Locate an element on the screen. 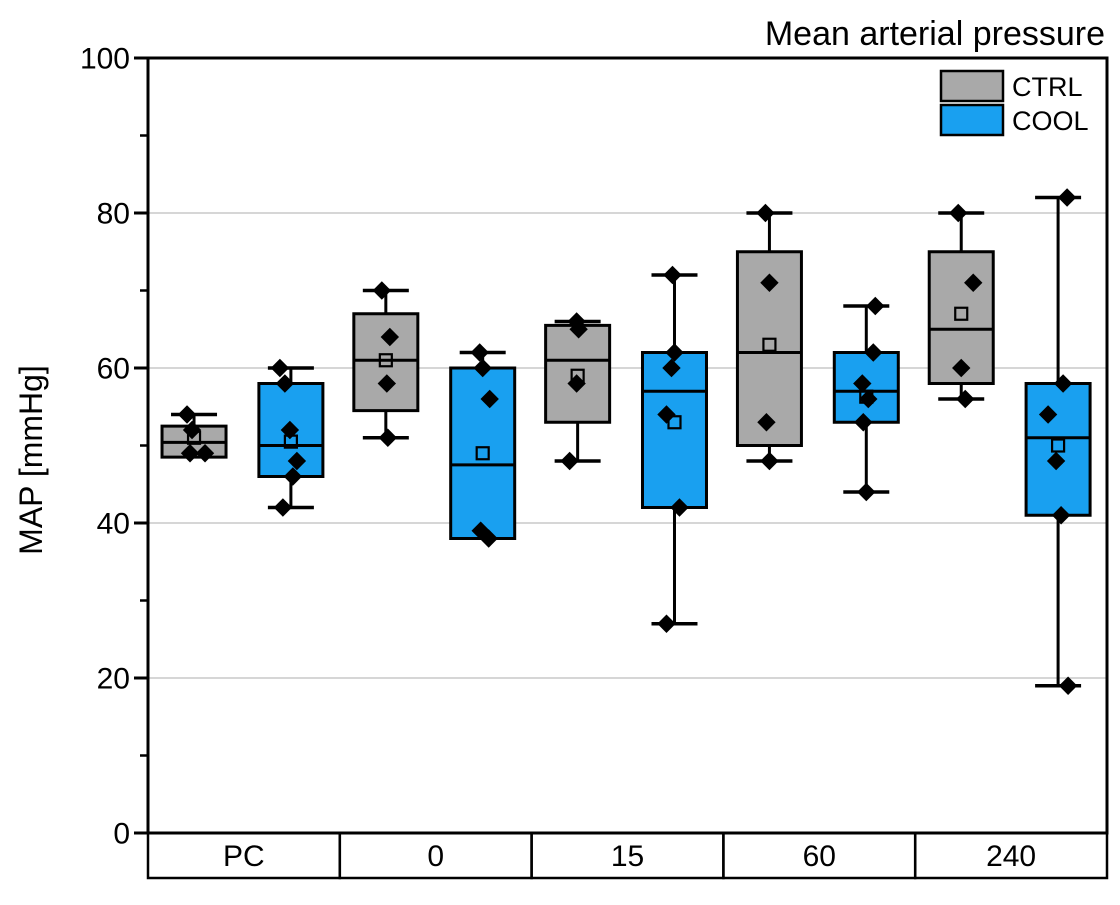 The image size is (1120, 905). box-group-CTRL-PC is located at coordinates (194, 434).